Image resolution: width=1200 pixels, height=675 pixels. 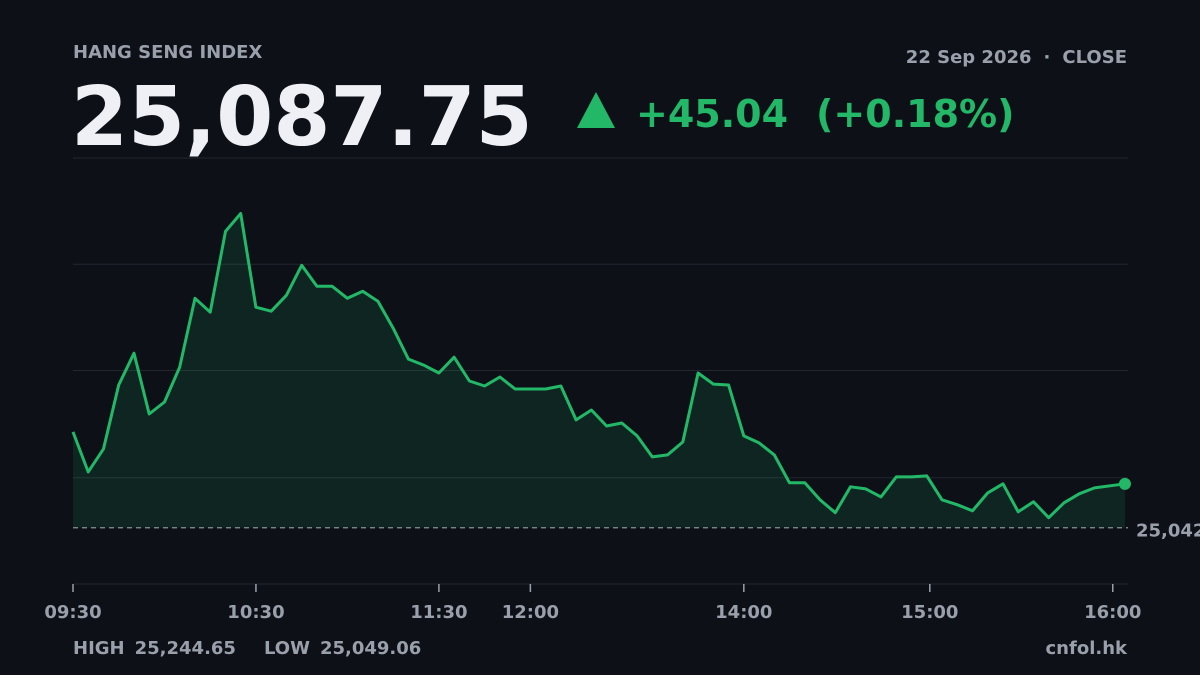 I want to click on x-tick-label: 12:00, so click(x=530, y=612).